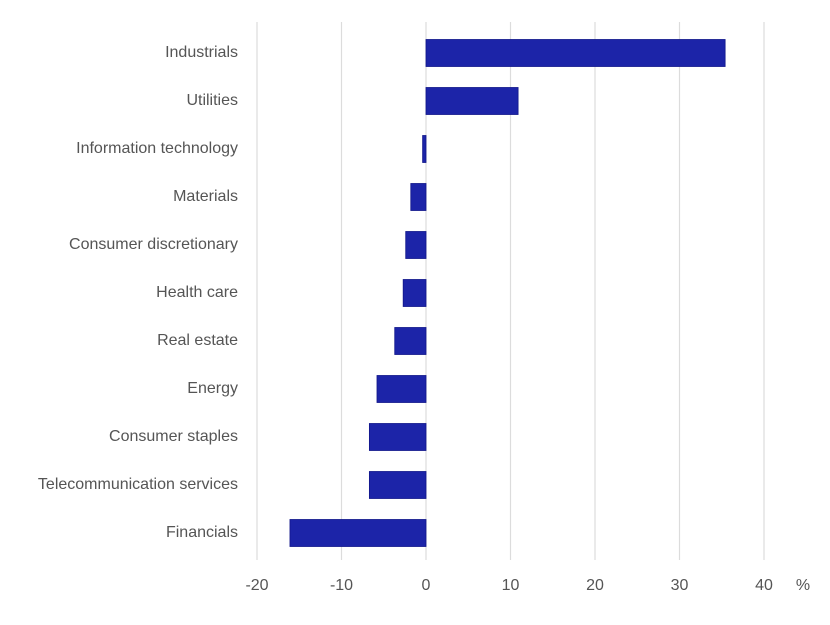  Describe the element at coordinates (358, 533) in the screenshot. I see `bar-financials` at that location.